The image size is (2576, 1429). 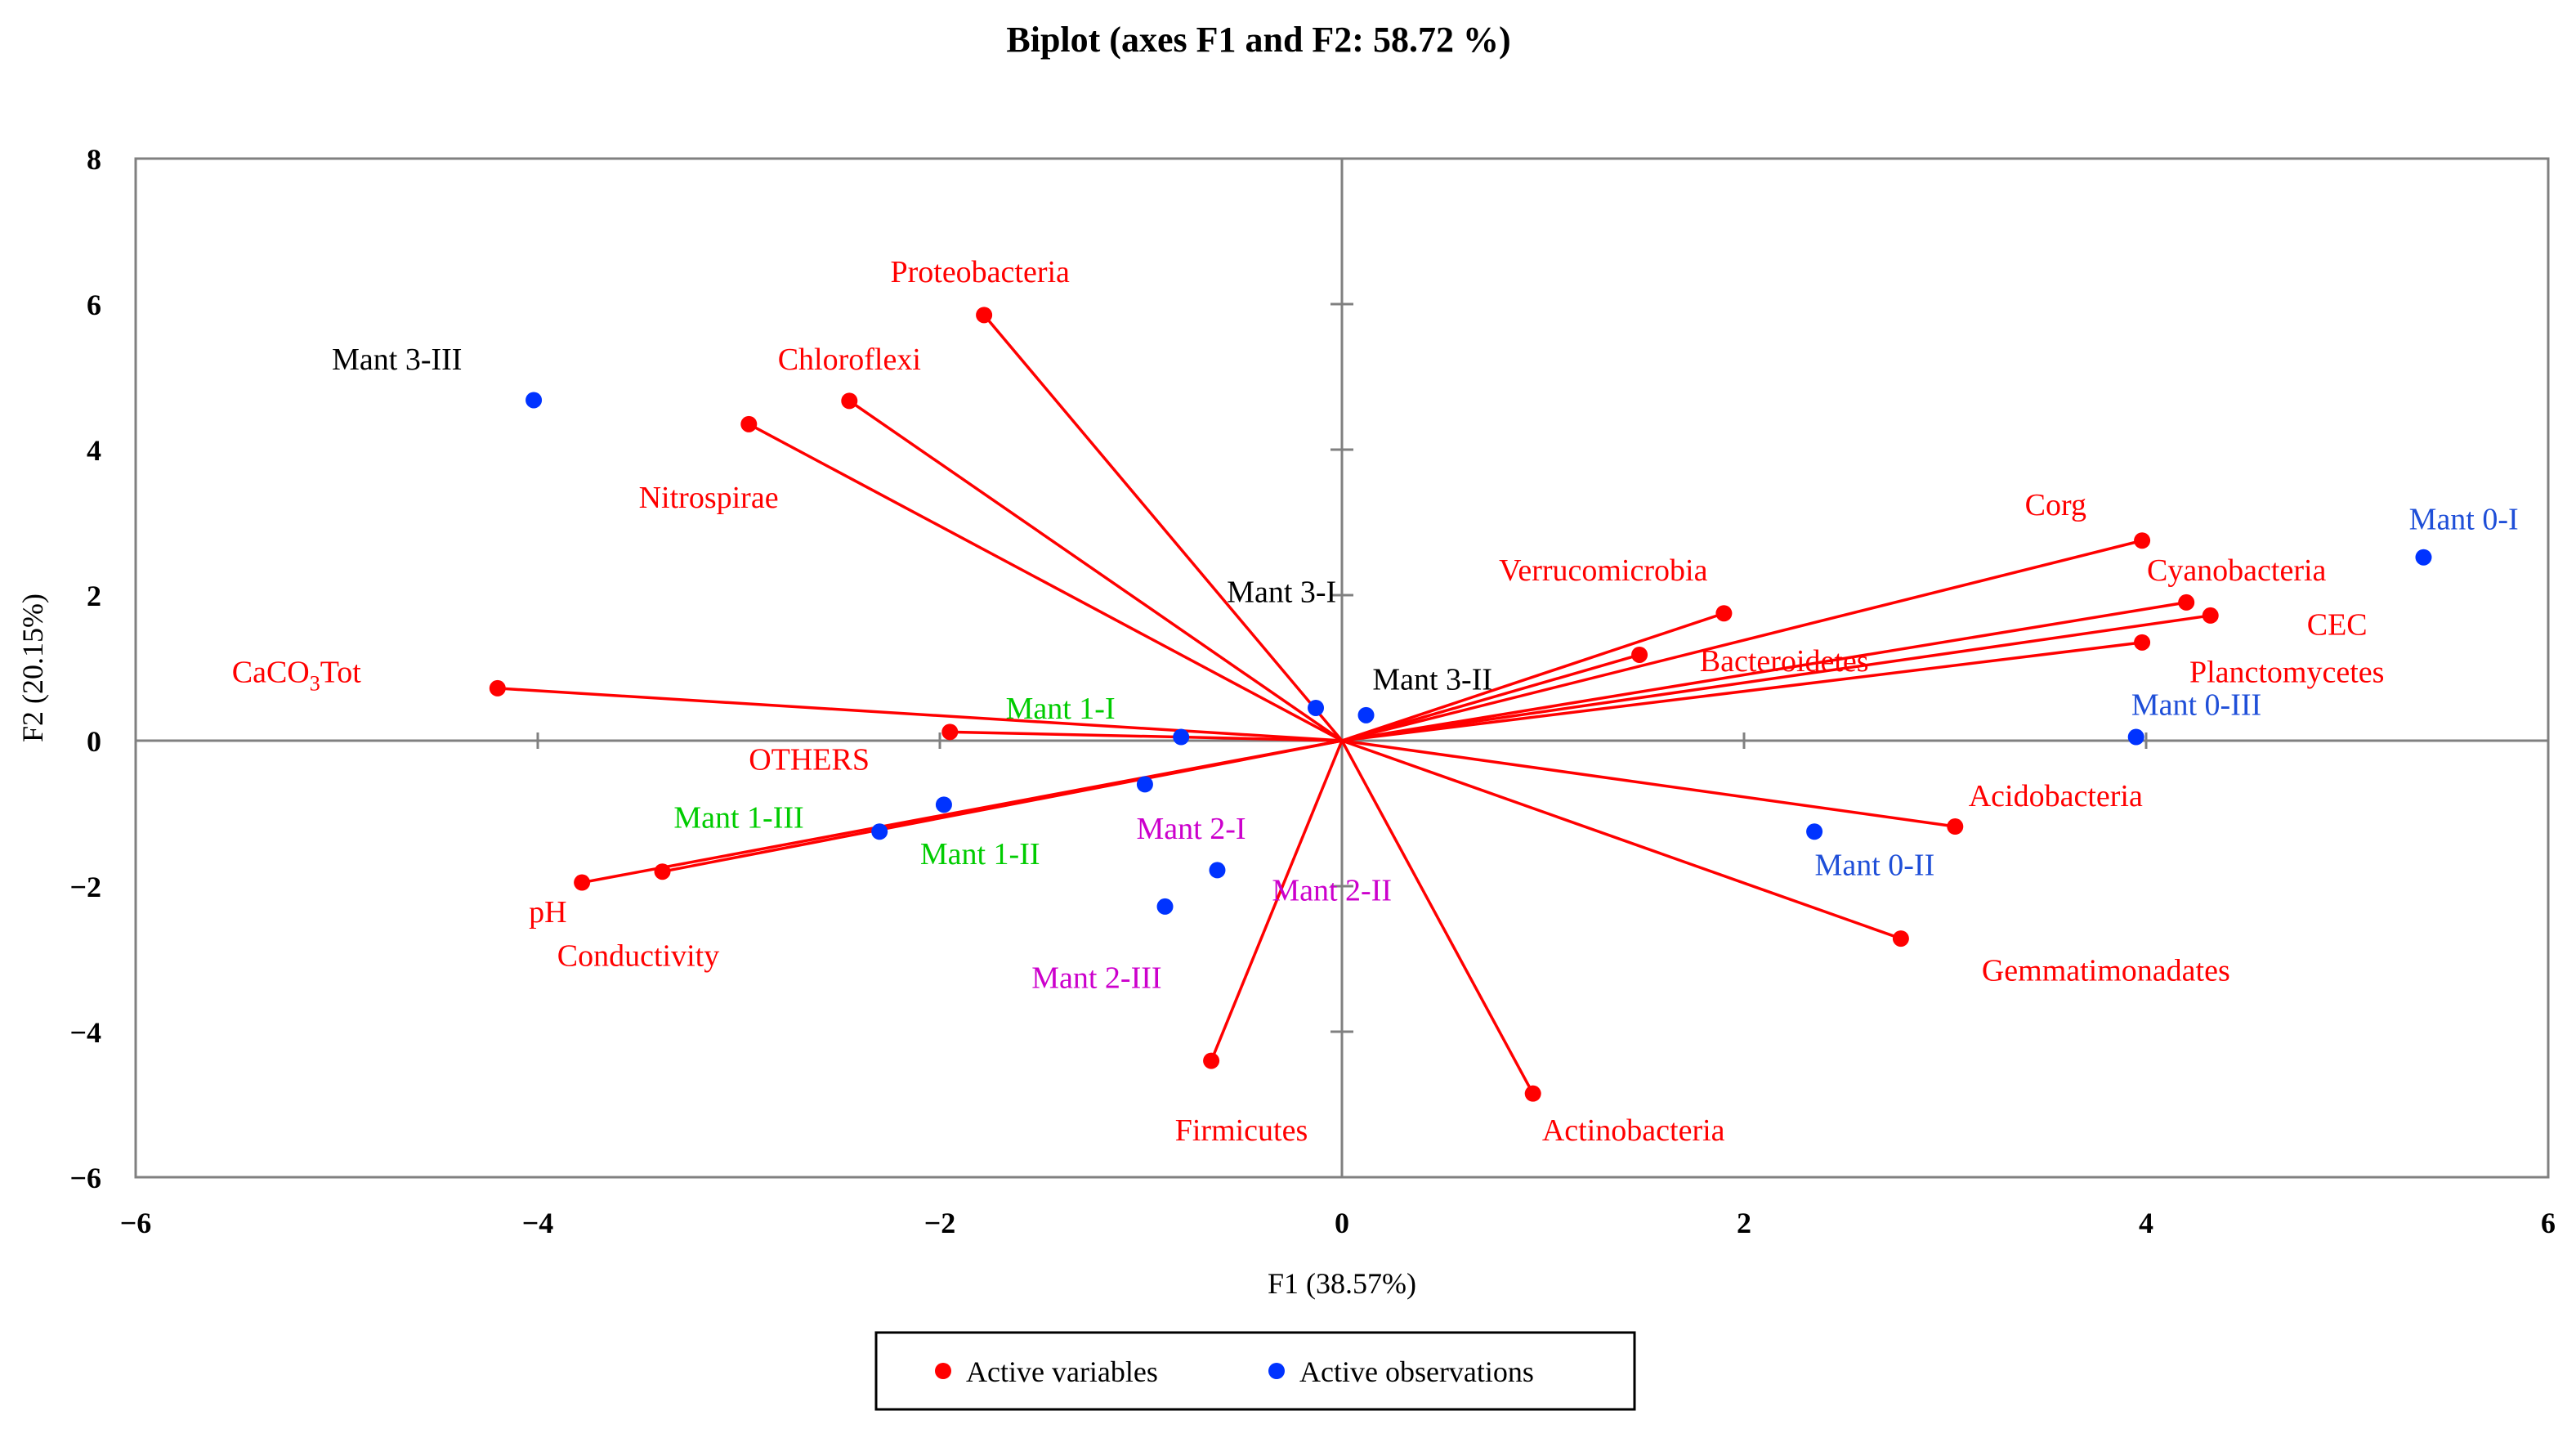 What do you see at coordinates (1217, 870) in the screenshot?
I see `observation-point-mant-2-ii` at bounding box center [1217, 870].